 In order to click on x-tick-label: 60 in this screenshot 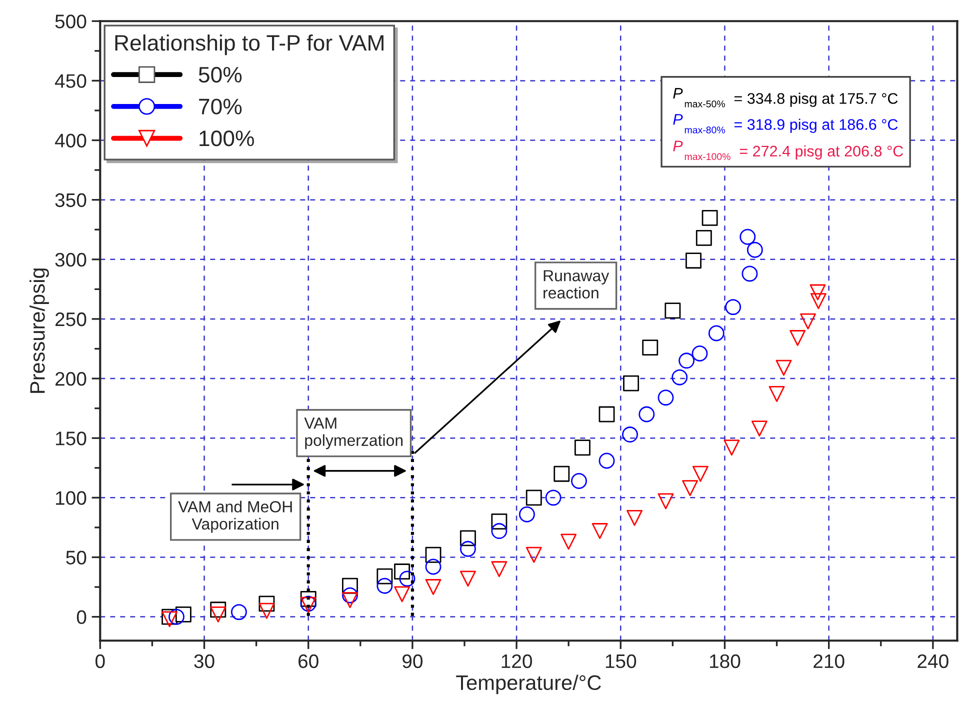, I will do `click(308, 661)`.